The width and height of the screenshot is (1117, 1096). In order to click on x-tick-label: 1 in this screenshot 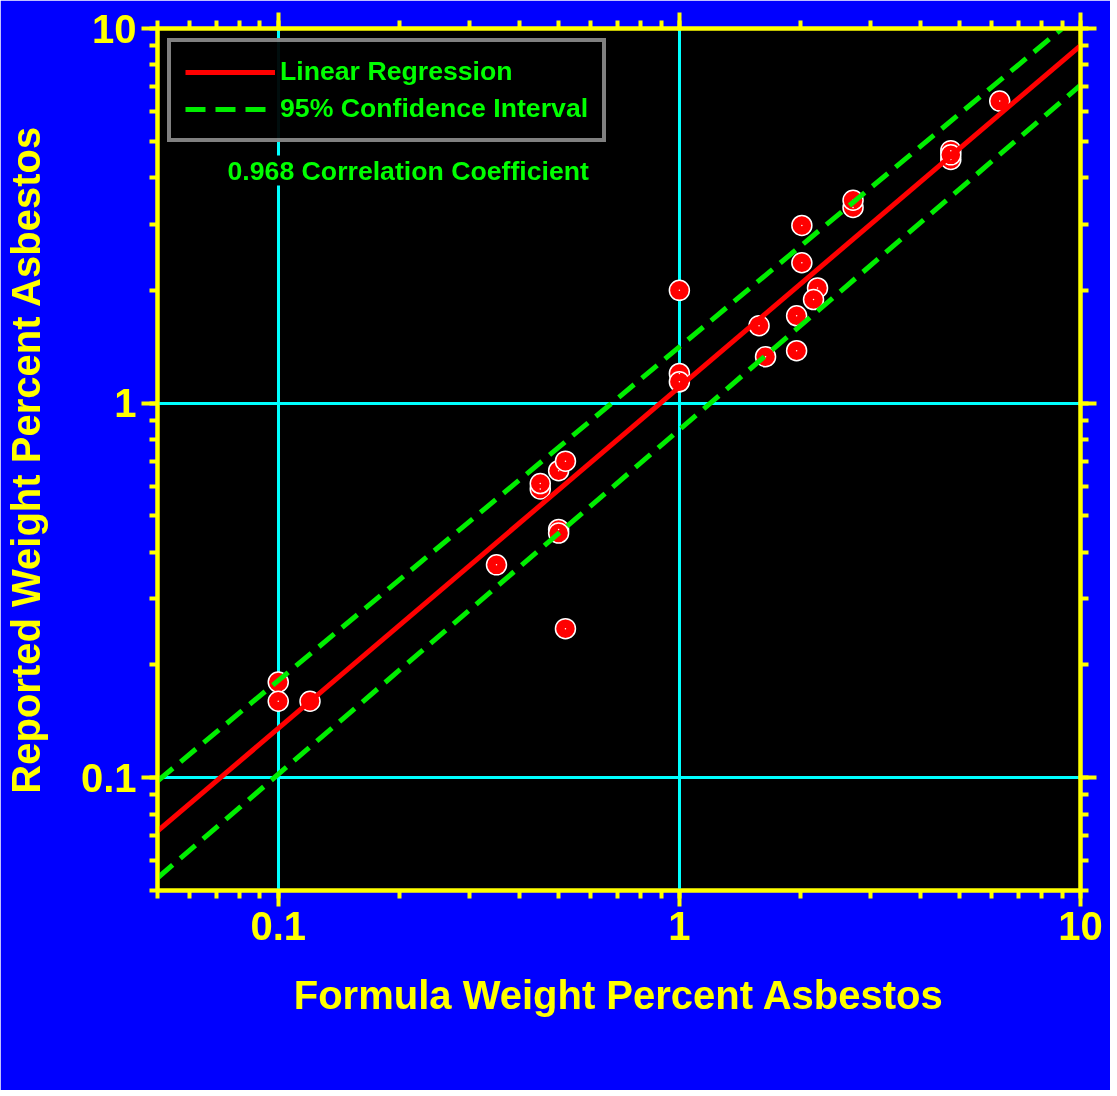, I will do `click(679, 925)`.